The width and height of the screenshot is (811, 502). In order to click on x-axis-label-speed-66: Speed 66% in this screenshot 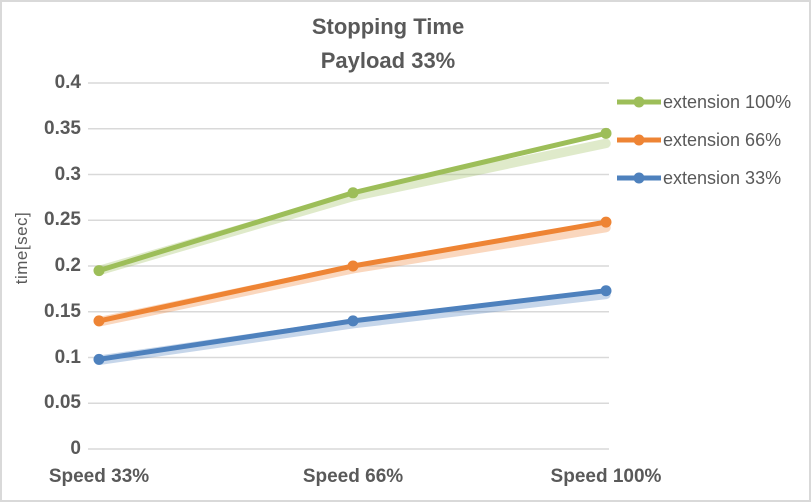, I will do `click(353, 476)`.